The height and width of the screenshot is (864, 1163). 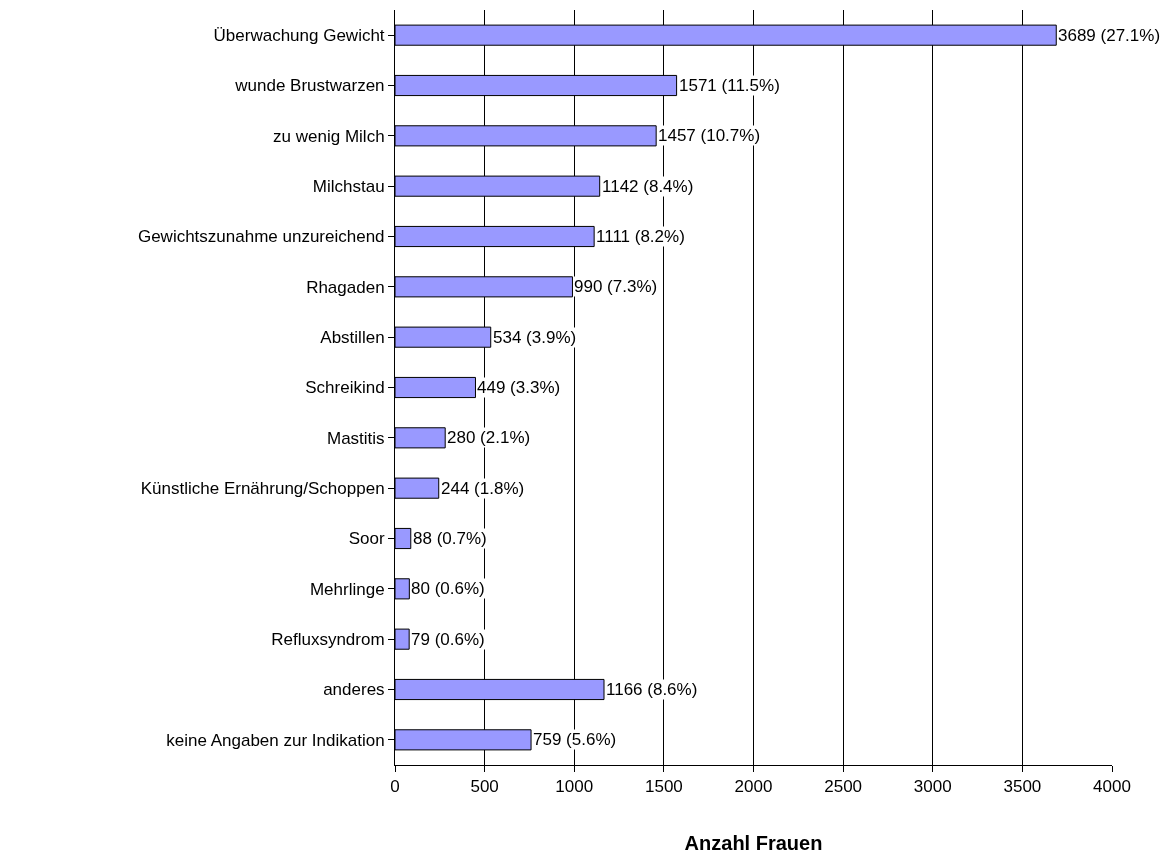 I want to click on data-label: 244 (1.8%), so click(x=483, y=488).